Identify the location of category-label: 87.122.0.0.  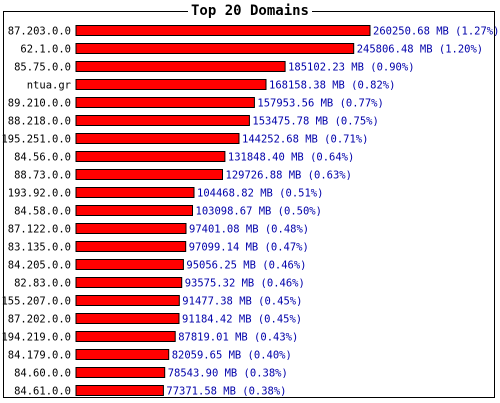
(39, 230).